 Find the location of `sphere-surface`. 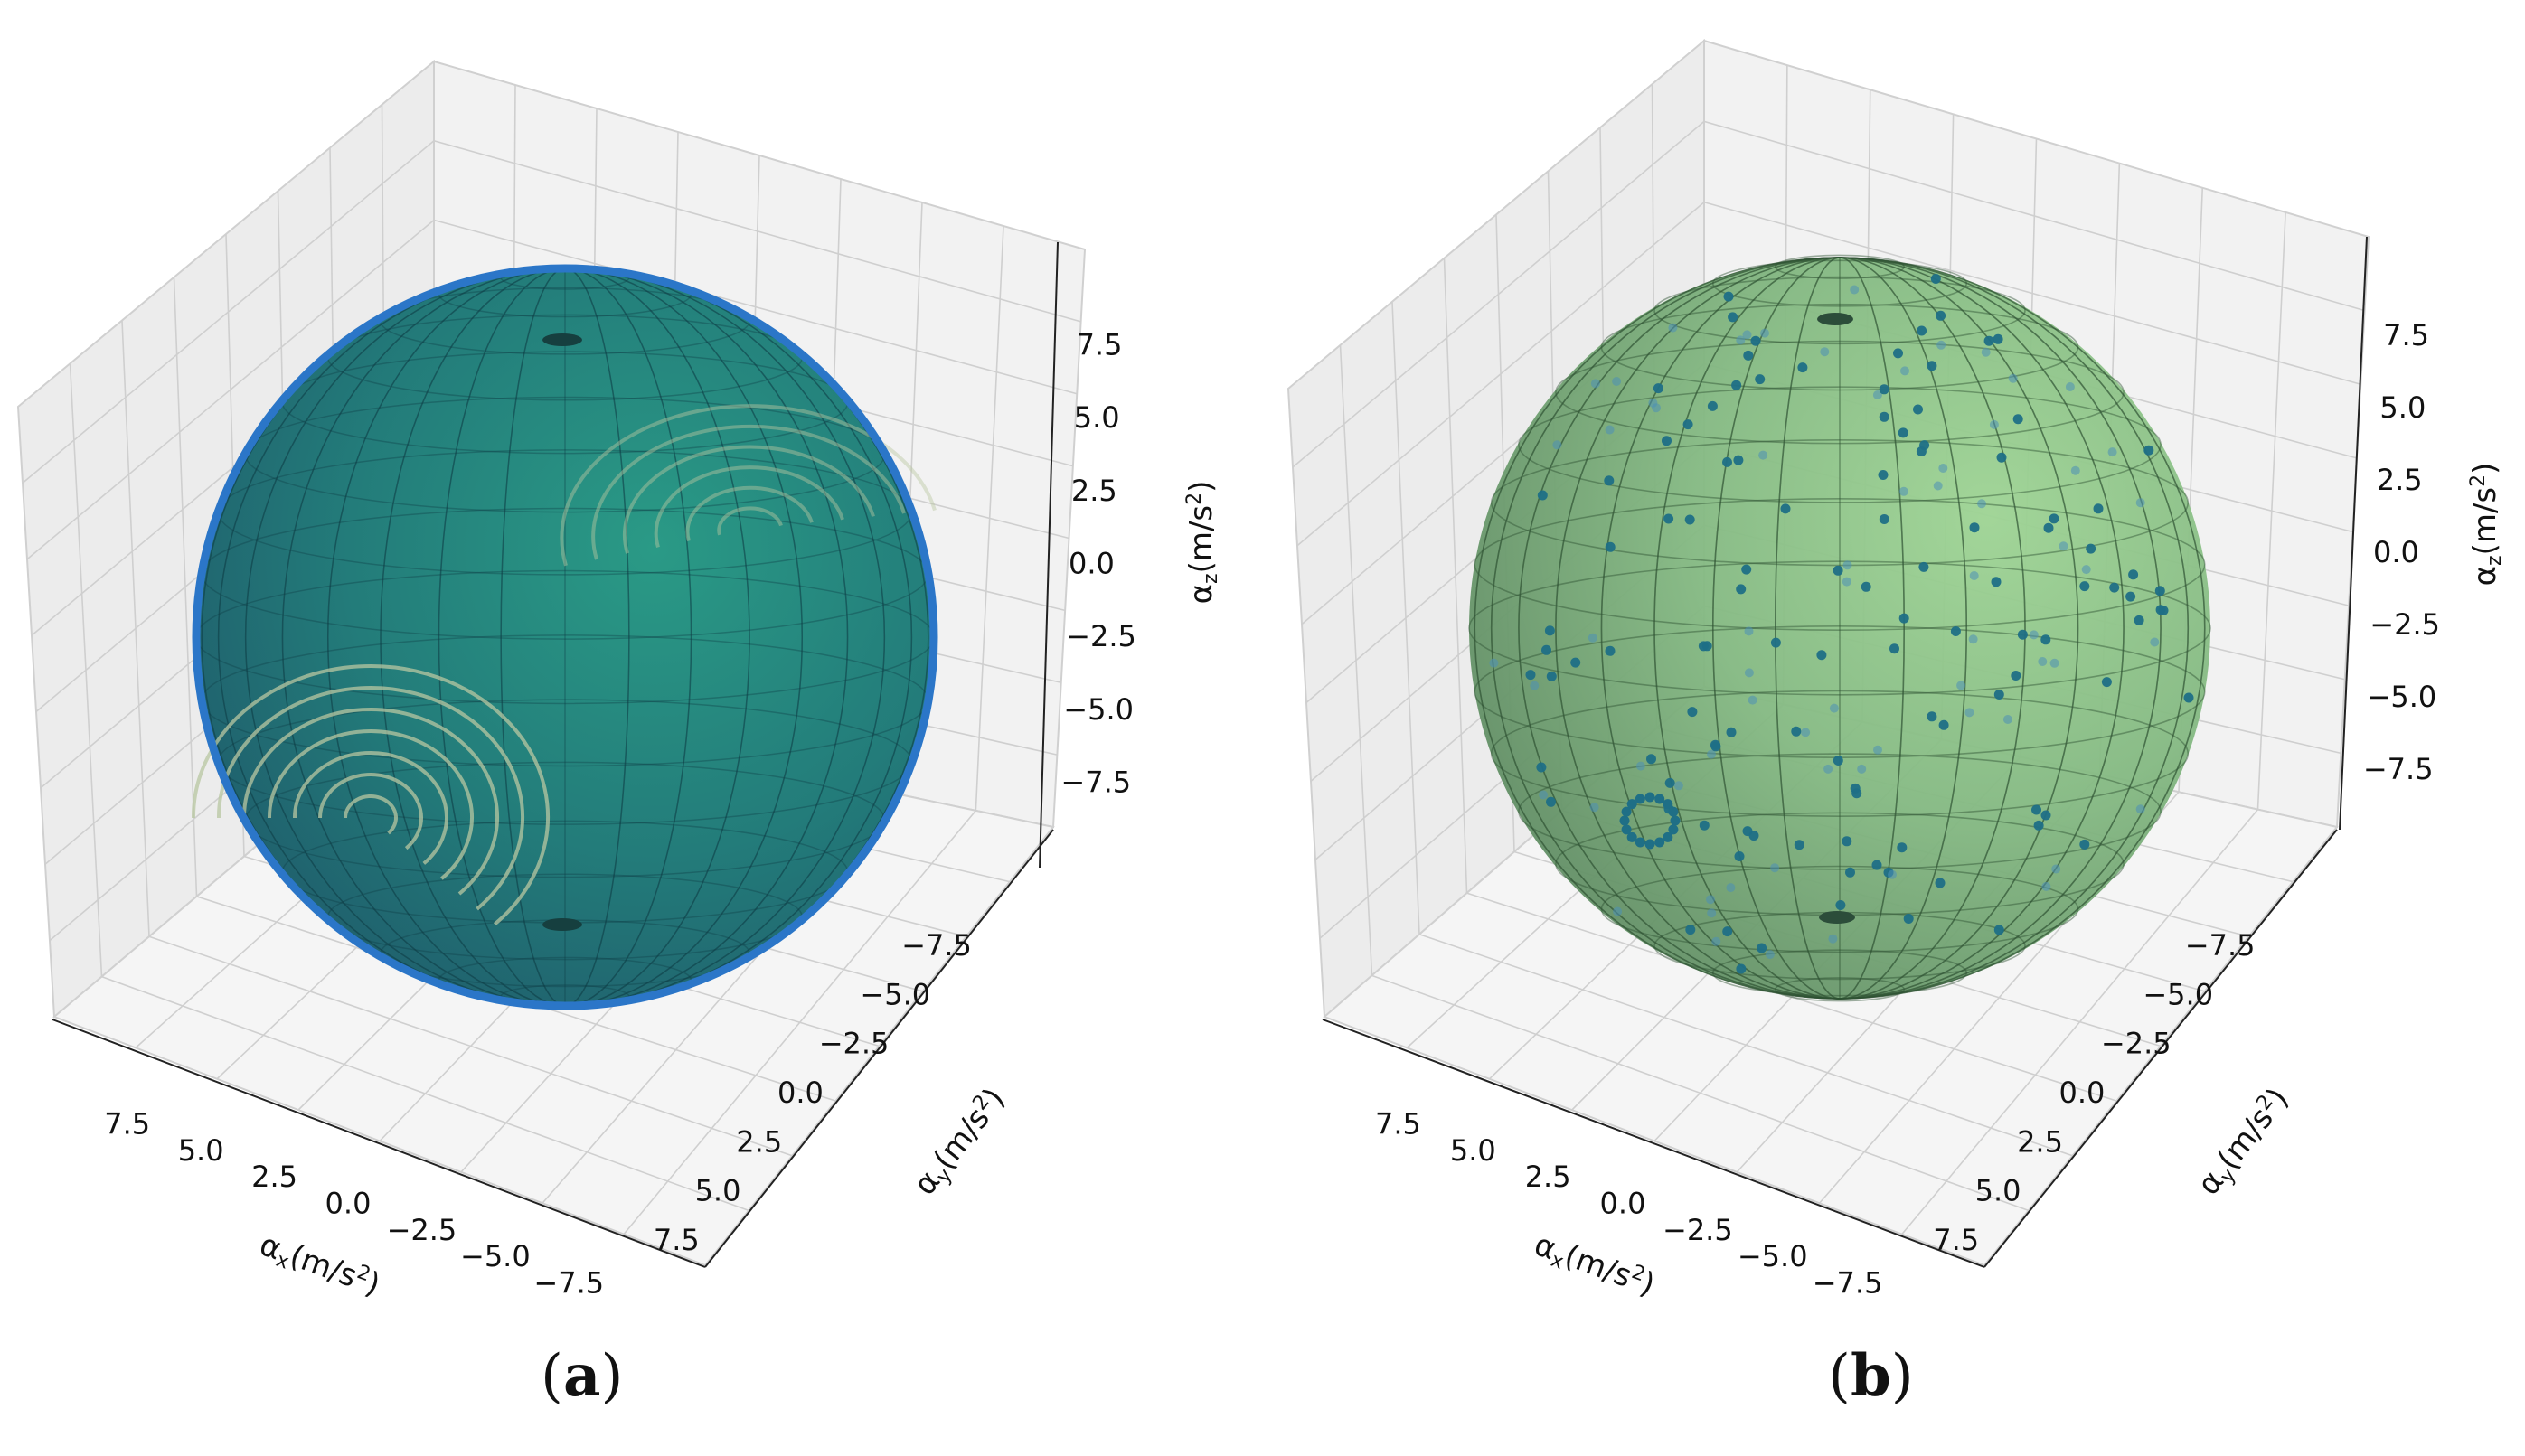

sphere-surface is located at coordinates (565, 637).